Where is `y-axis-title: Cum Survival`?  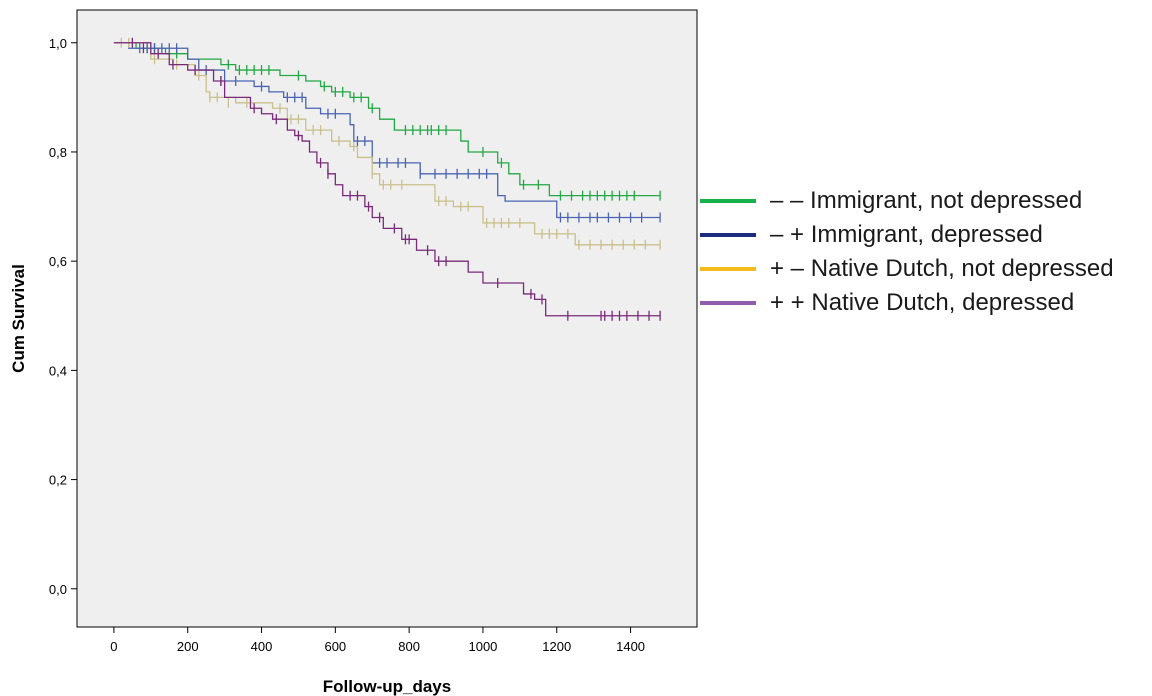
y-axis-title: Cum Survival is located at coordinates (18, 318).